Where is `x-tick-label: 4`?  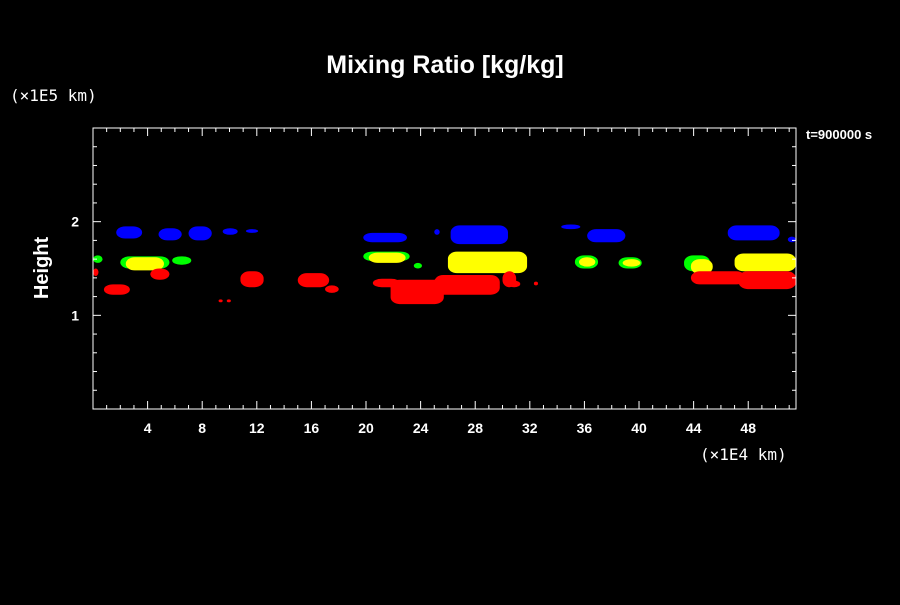 x-tick-label: 4 is located at coordinates (148, 428).